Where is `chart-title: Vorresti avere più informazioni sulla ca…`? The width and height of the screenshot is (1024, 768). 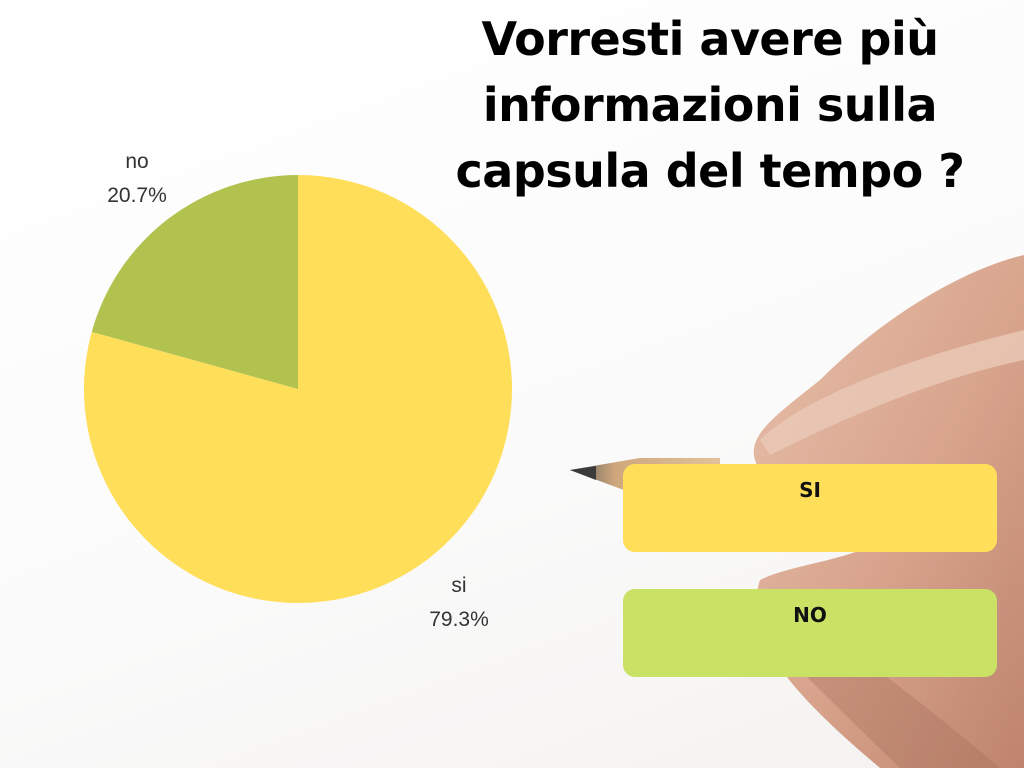 chart-title: Vorresti avere più informazioni sulla ca… is located at coordinates (710, 105).